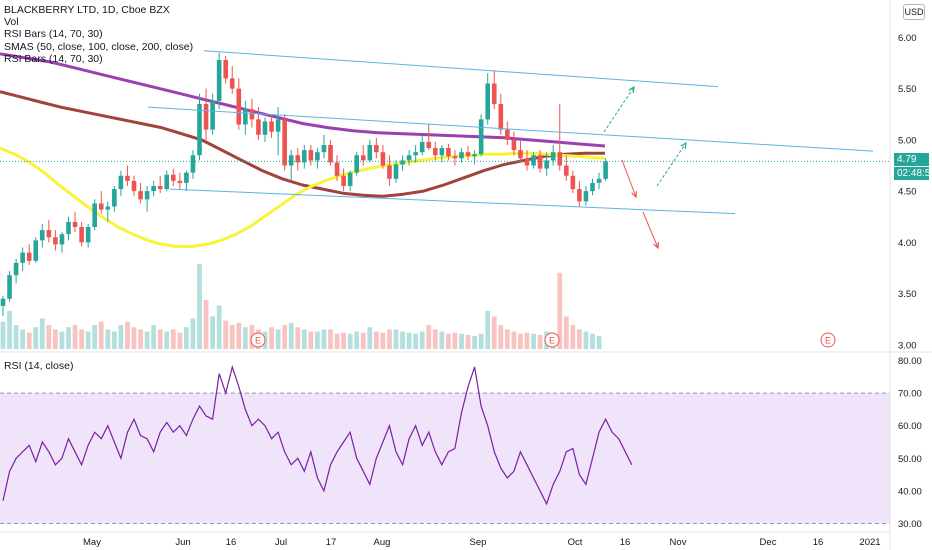  What do you see at coordinates (907, 38) in the screenshot?
I see `price-tick-label: 6.00` at bounding box center [907, 38].